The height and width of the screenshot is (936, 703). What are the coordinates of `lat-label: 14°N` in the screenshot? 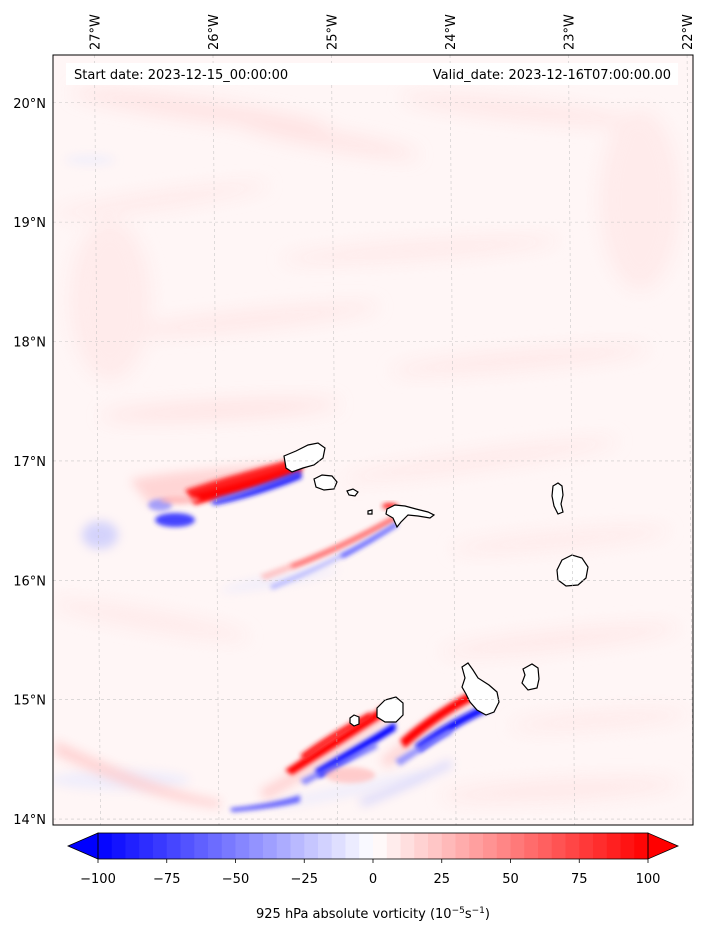 It's located at (29, 820).